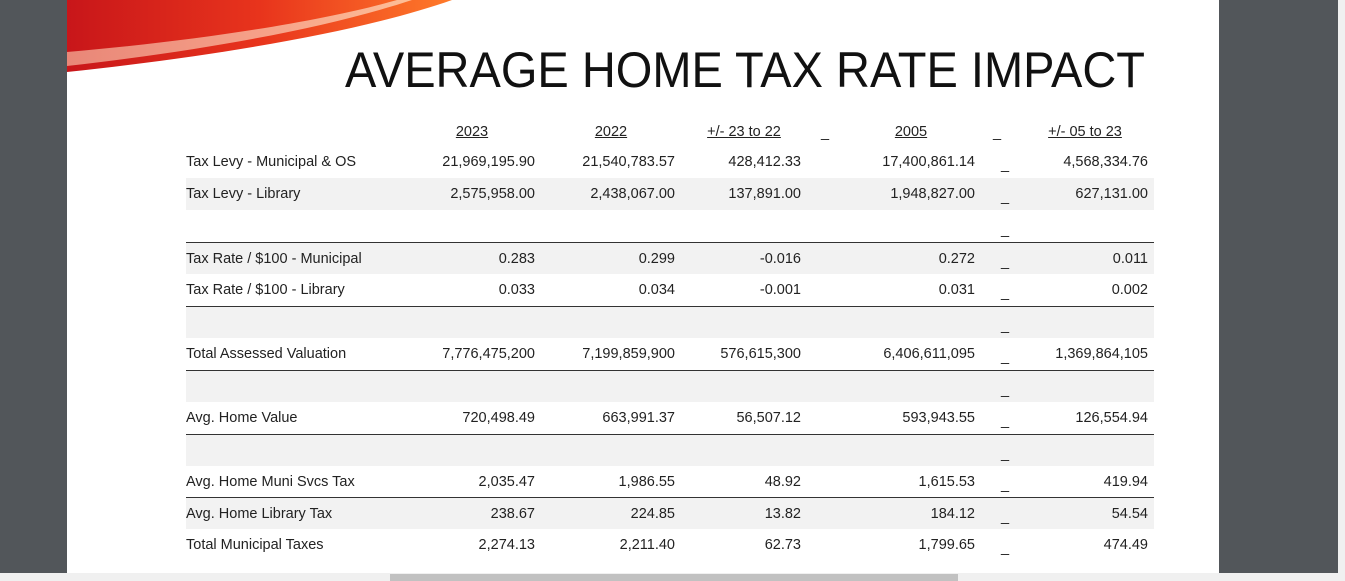 This screenshot has height=581, width=1345. What do you see at coordinates (760, 354) in the screenshot?
I see `value-cell: 576,615,300` at bounding box center [760, 354].